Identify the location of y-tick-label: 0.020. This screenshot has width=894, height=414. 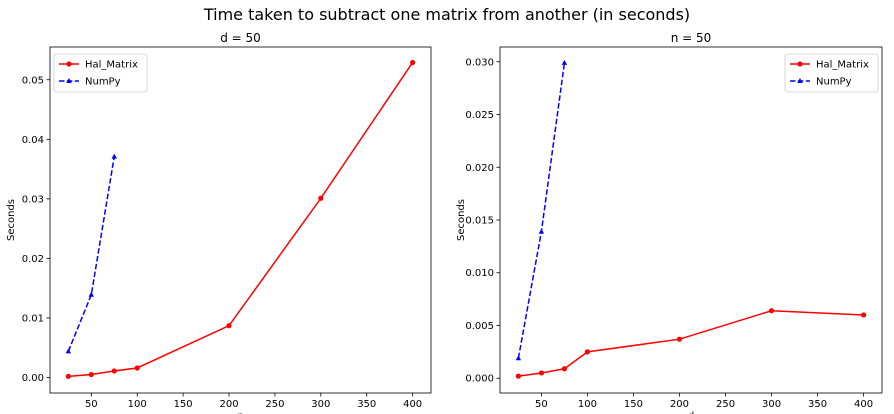
(479, 168).